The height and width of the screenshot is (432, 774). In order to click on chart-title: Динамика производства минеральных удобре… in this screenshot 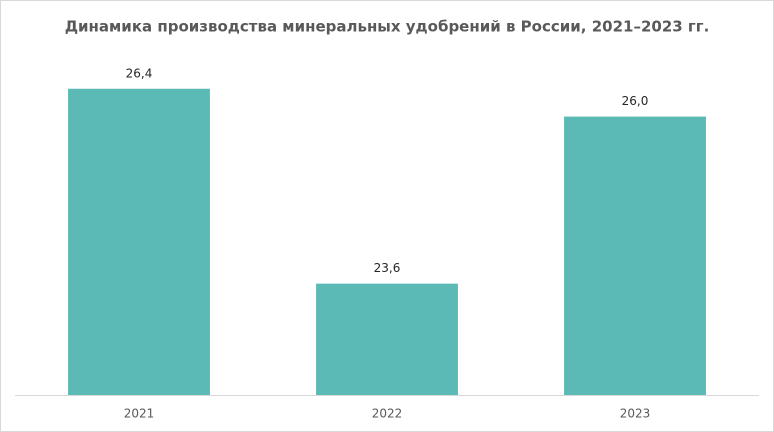, I will do `click(387, 27)`.